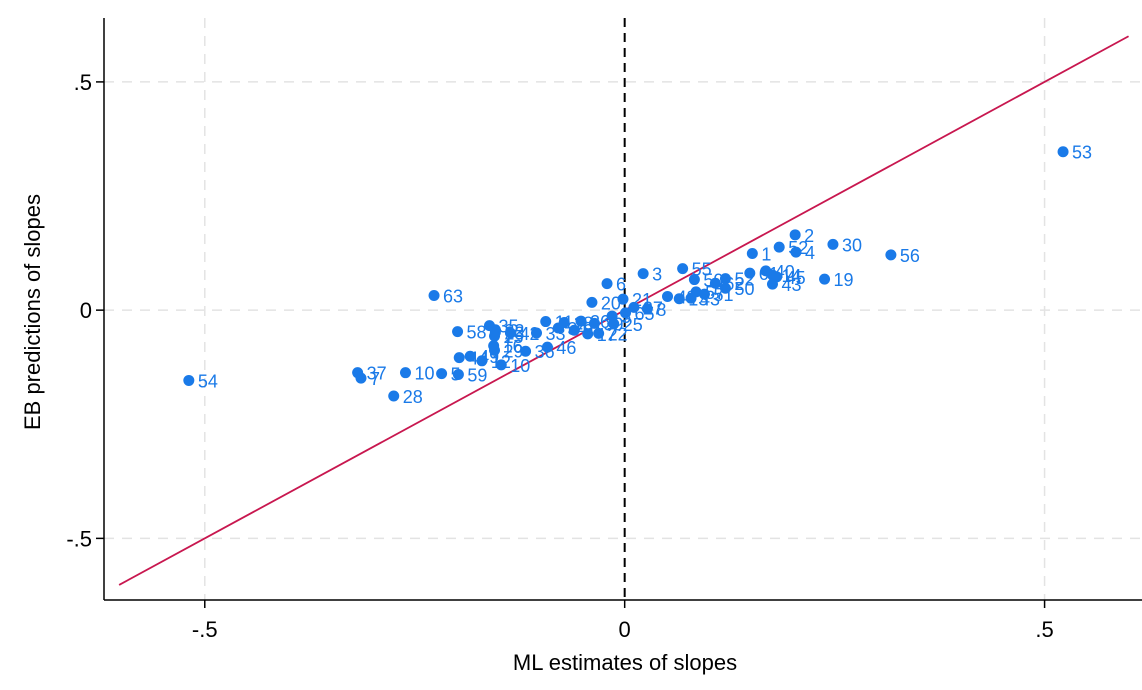 The width and height of the screenshot is (1142, 690). I want to click on data-point-label: 22, so click(618, 334).